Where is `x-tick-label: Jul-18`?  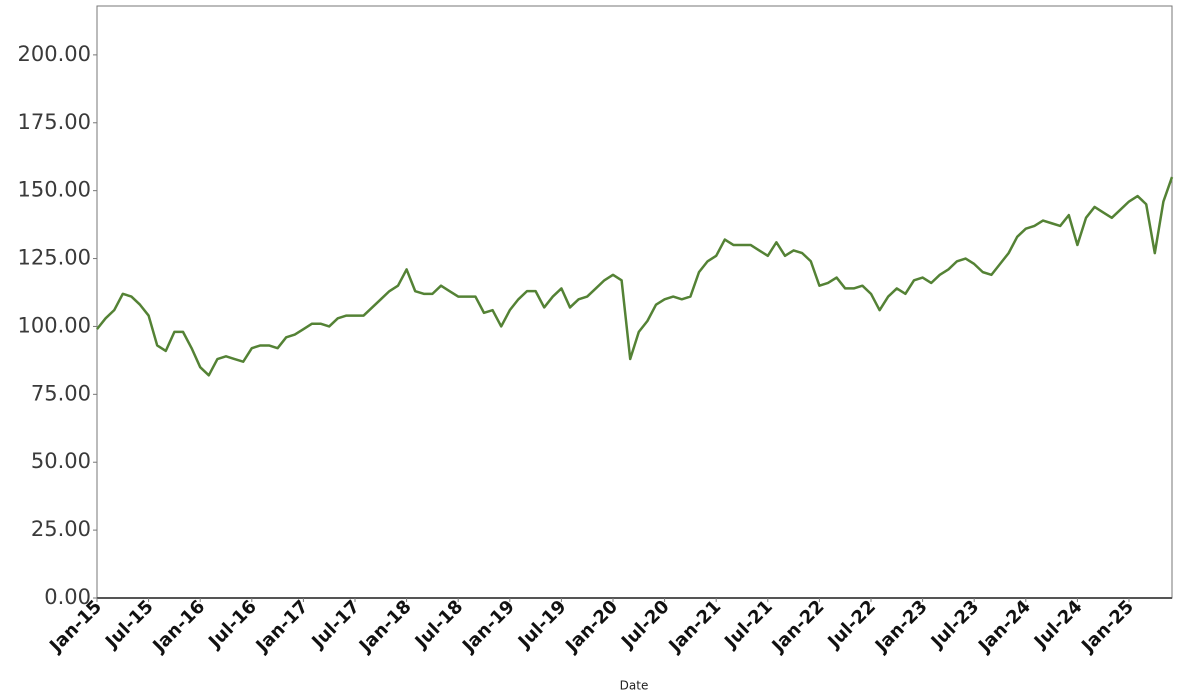 x-tick-label: Jul-18 is located at coordinates (438, 624).